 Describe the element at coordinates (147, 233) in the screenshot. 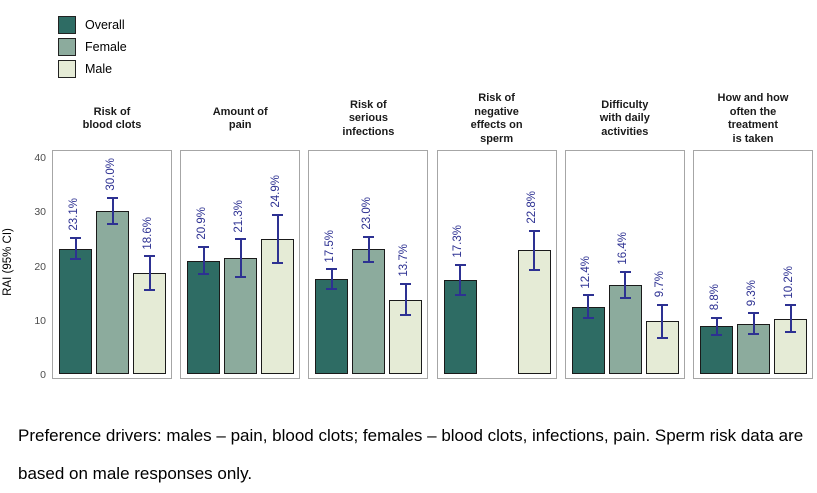

I see `bar-value-label: 18.6%` at that location.